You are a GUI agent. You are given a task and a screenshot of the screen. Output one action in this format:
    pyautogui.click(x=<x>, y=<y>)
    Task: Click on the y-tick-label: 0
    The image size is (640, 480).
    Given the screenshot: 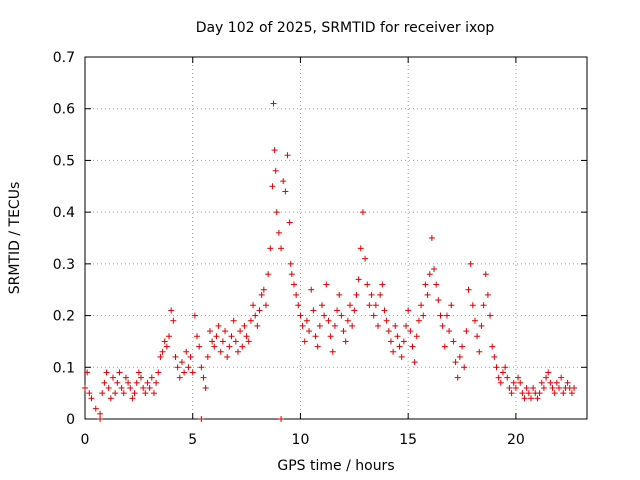 What is the action you would take?
    pyautogui.click(x=70, y=420)
    